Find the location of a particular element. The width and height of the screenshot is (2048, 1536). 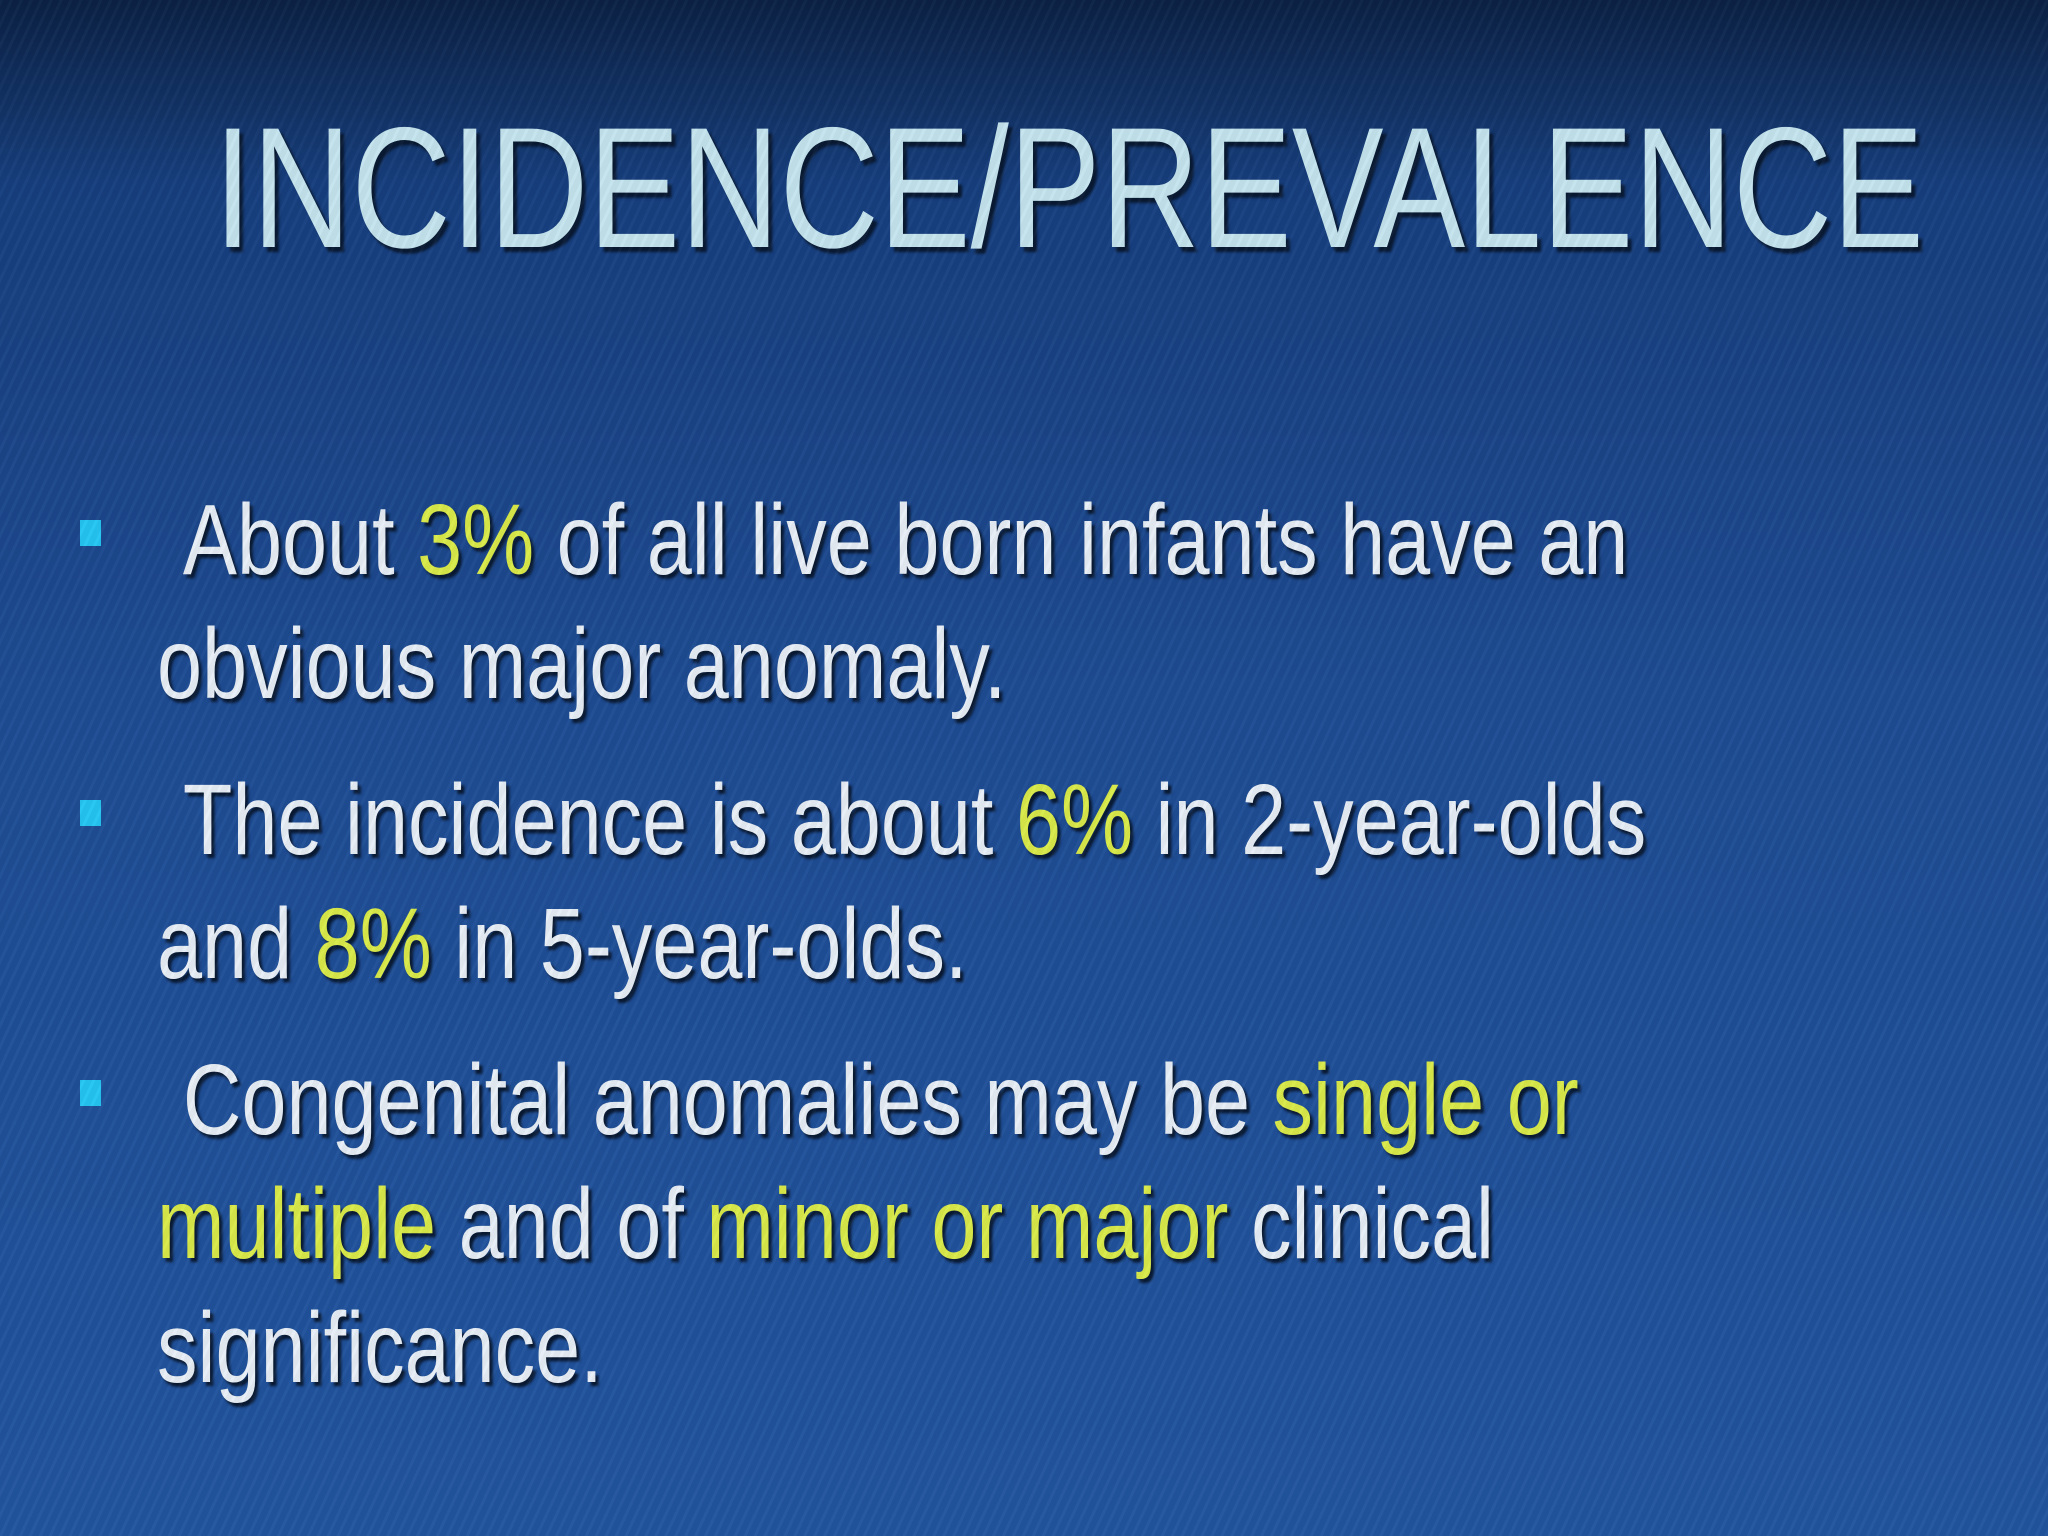

bullet-line: Congenital anomalies may be single or is located at coordinates (1072, 1100).